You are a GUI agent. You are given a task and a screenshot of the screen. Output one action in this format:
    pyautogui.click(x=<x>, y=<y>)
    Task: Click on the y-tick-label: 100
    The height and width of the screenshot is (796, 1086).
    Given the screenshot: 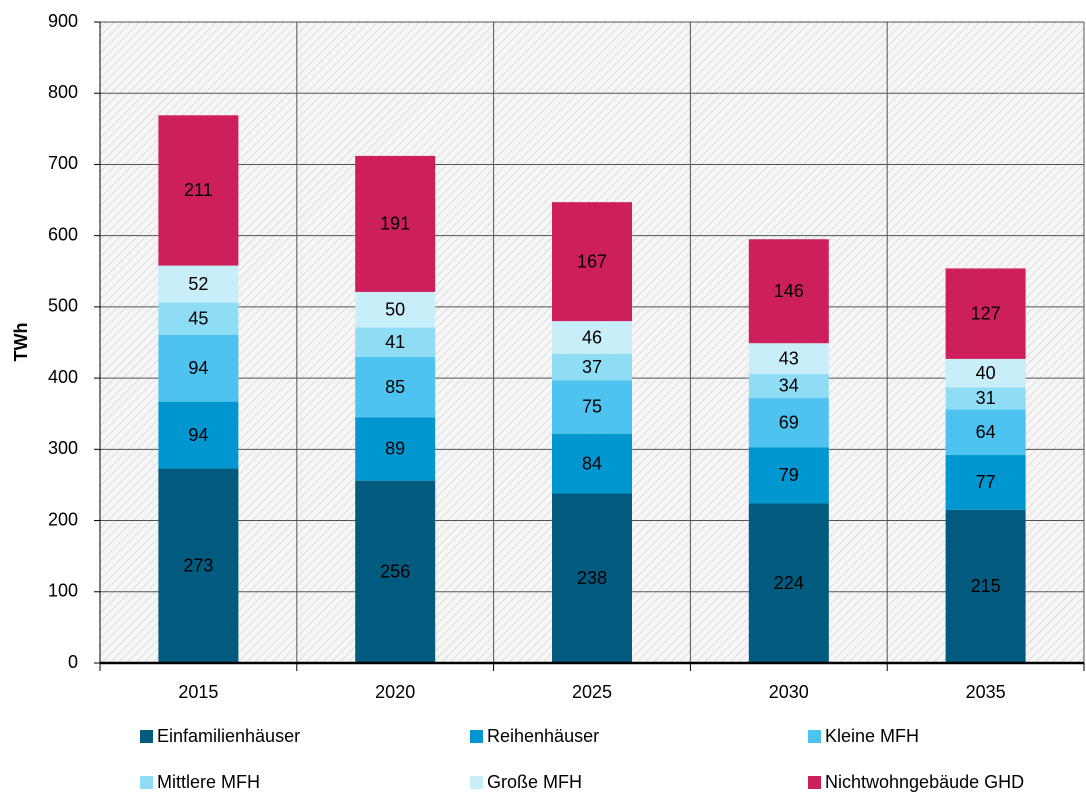 What is the action you would take?
    pyautogui.click(x=63, y=591)
    